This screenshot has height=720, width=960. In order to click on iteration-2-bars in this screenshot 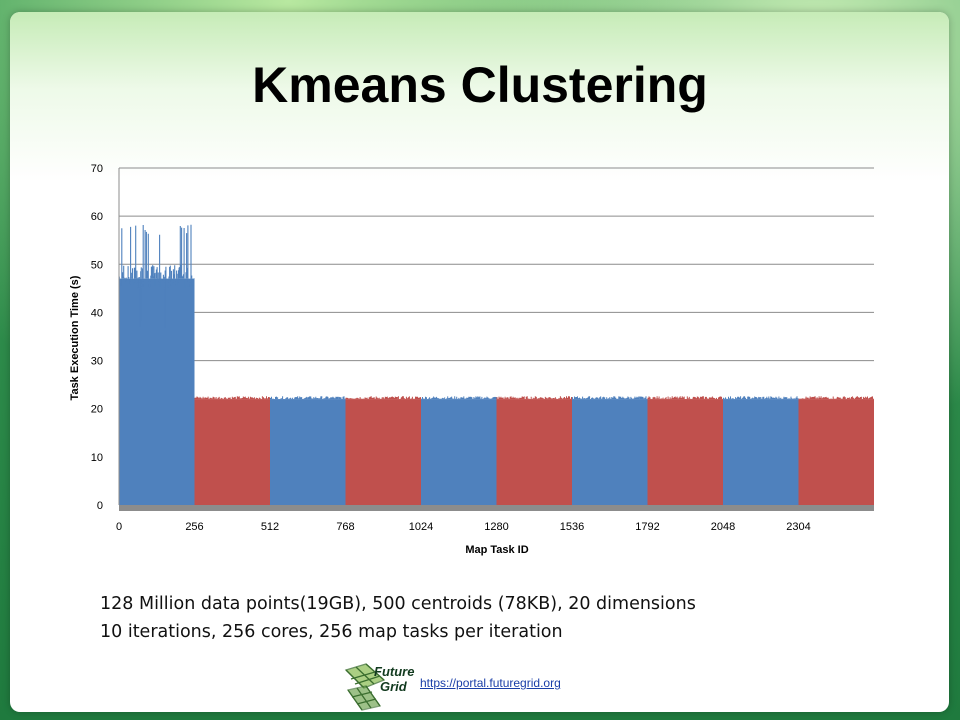, I will do `click(232, 450)`.